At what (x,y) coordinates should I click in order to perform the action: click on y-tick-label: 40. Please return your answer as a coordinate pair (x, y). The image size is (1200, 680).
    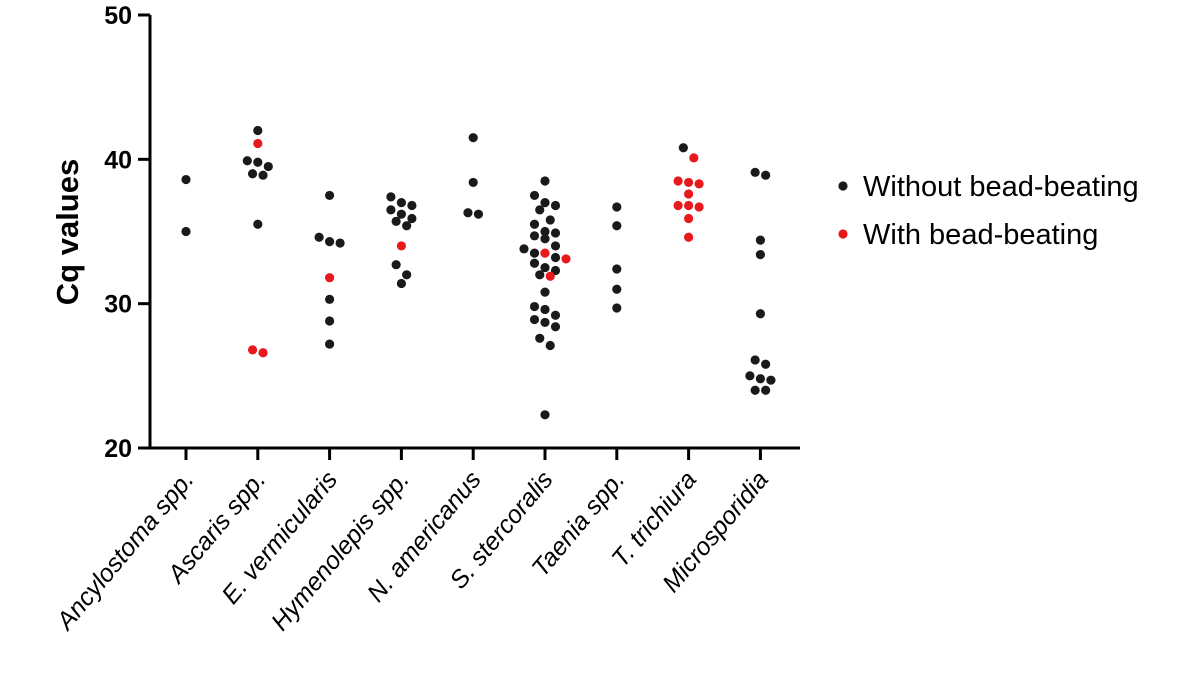
    Looking at the image, I should click on (118, 160).